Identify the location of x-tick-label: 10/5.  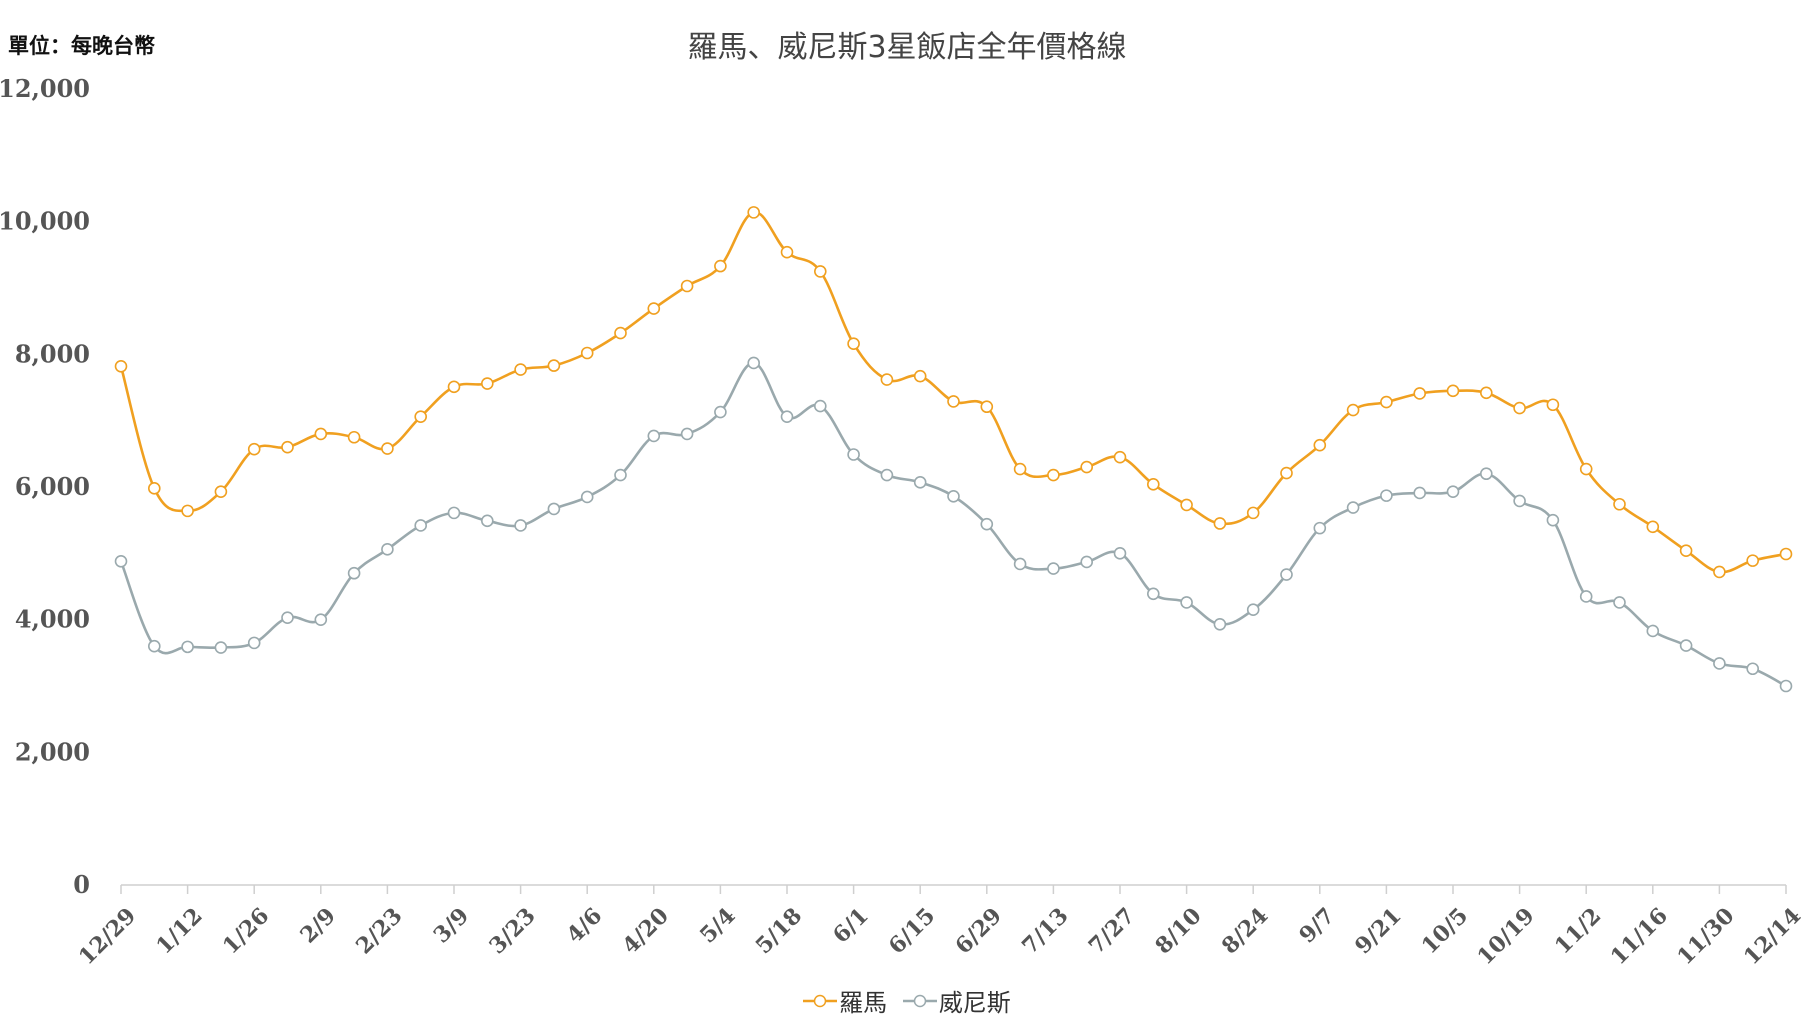
(1445, 931).